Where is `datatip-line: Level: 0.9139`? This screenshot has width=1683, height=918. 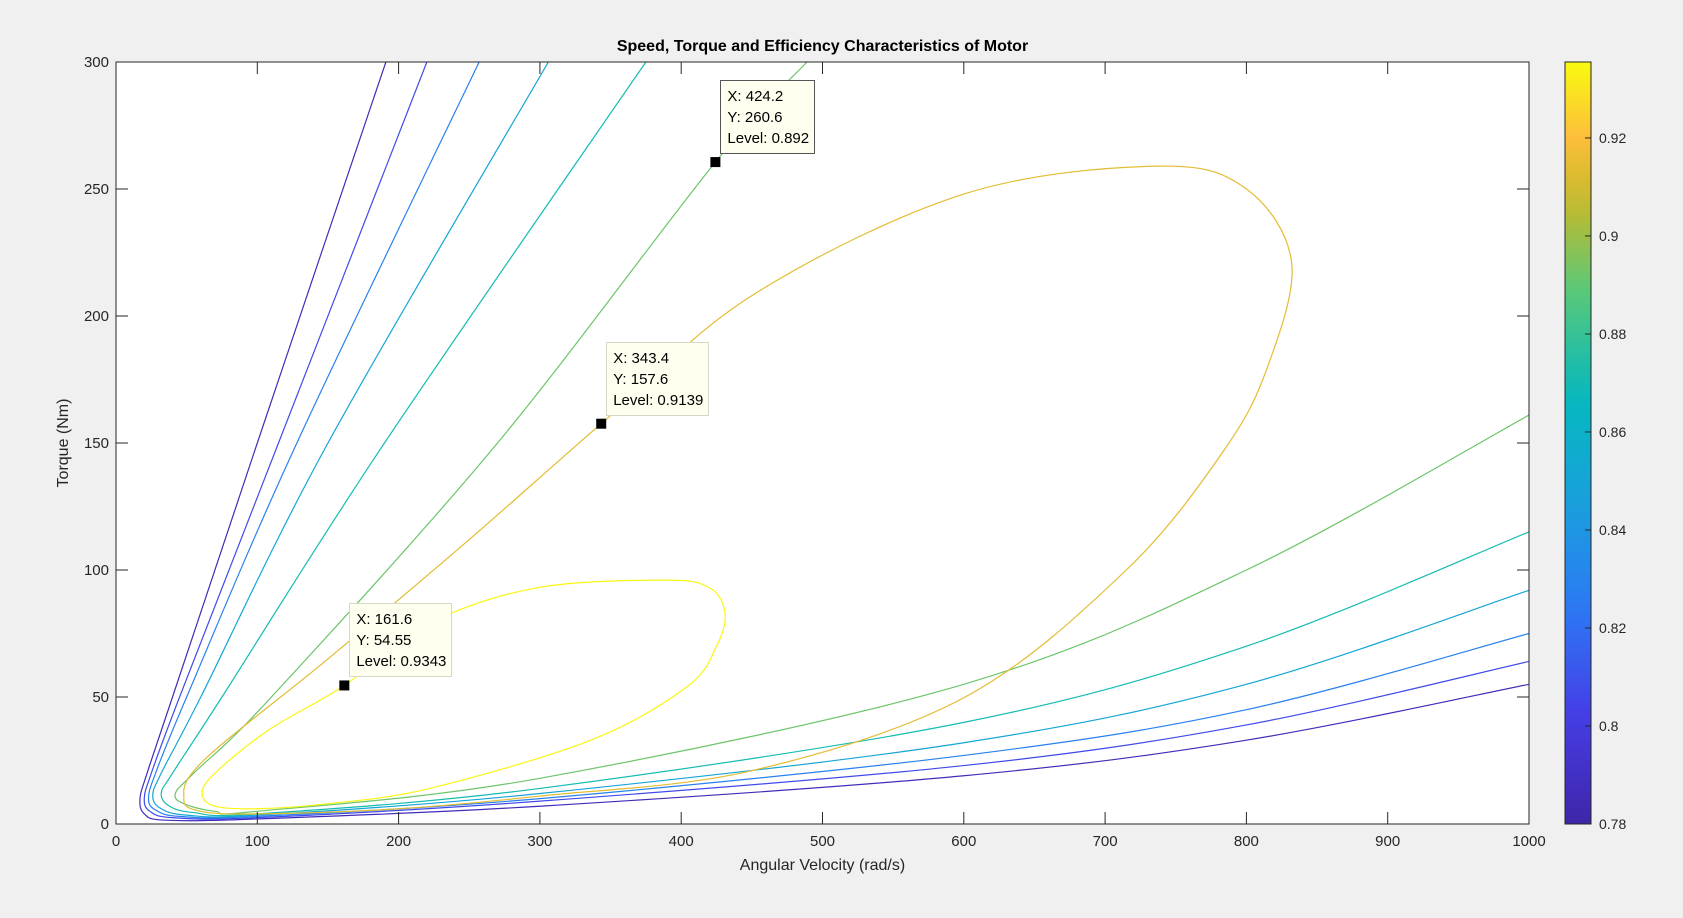
datatip-line: Level: 0.9139 is located at coordinates (658, 400).